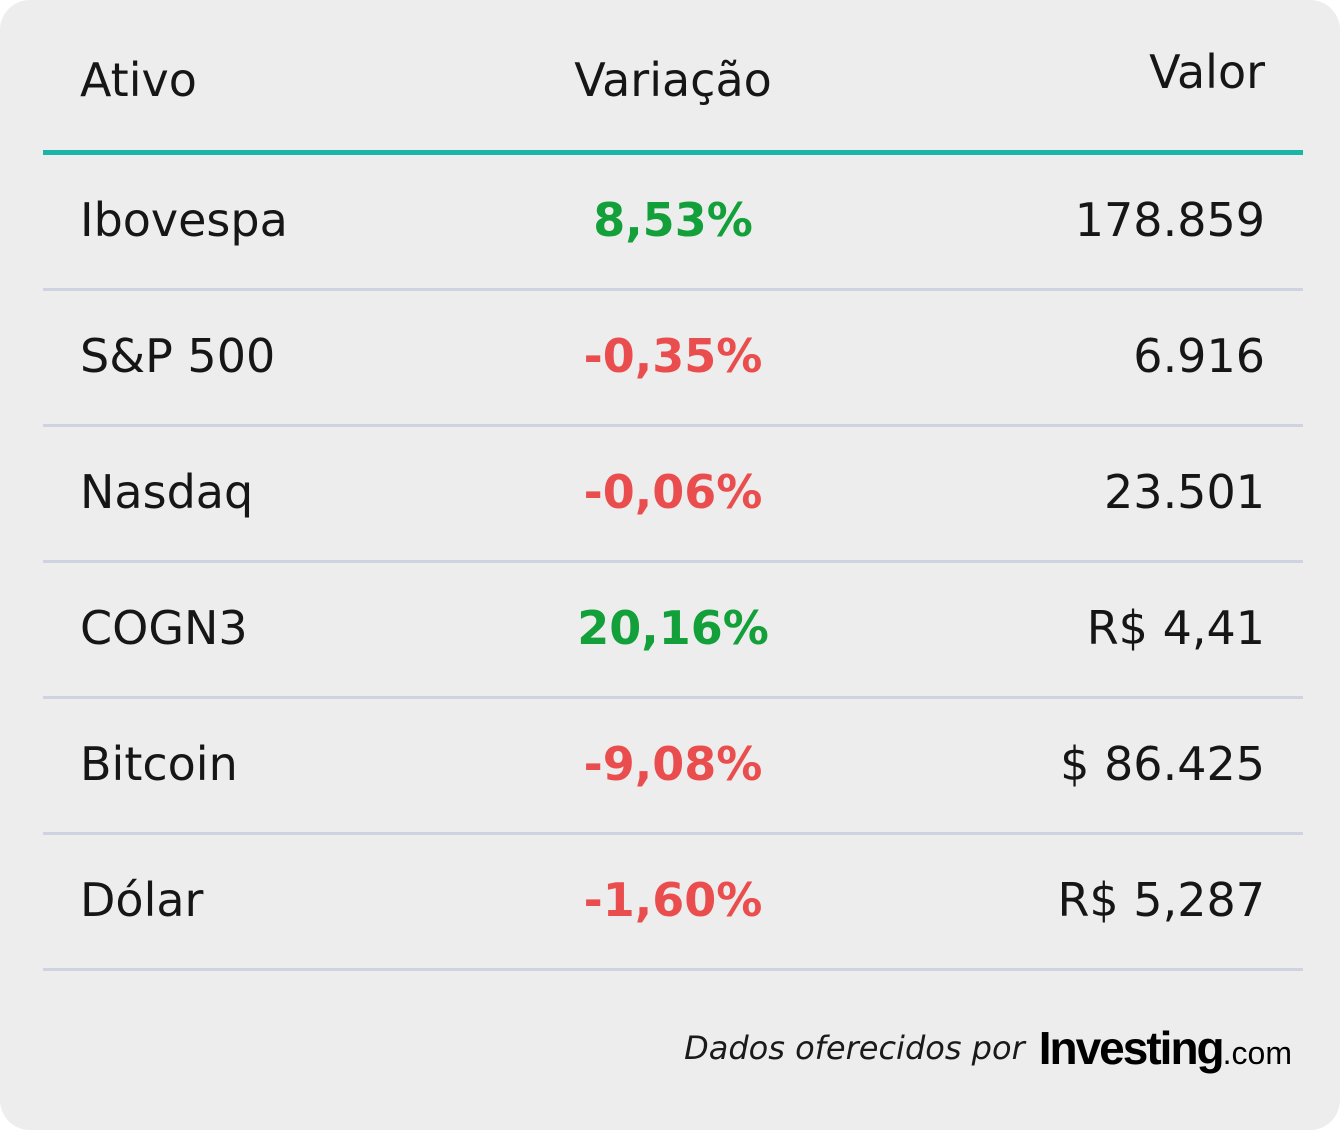  I want to click on asset-name: S&P 500, so click(178, 356).